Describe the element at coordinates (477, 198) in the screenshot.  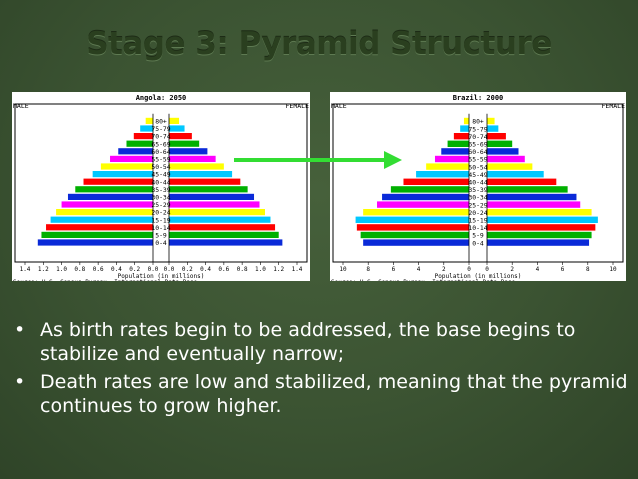
I see `age-label: 30-34` at that location.